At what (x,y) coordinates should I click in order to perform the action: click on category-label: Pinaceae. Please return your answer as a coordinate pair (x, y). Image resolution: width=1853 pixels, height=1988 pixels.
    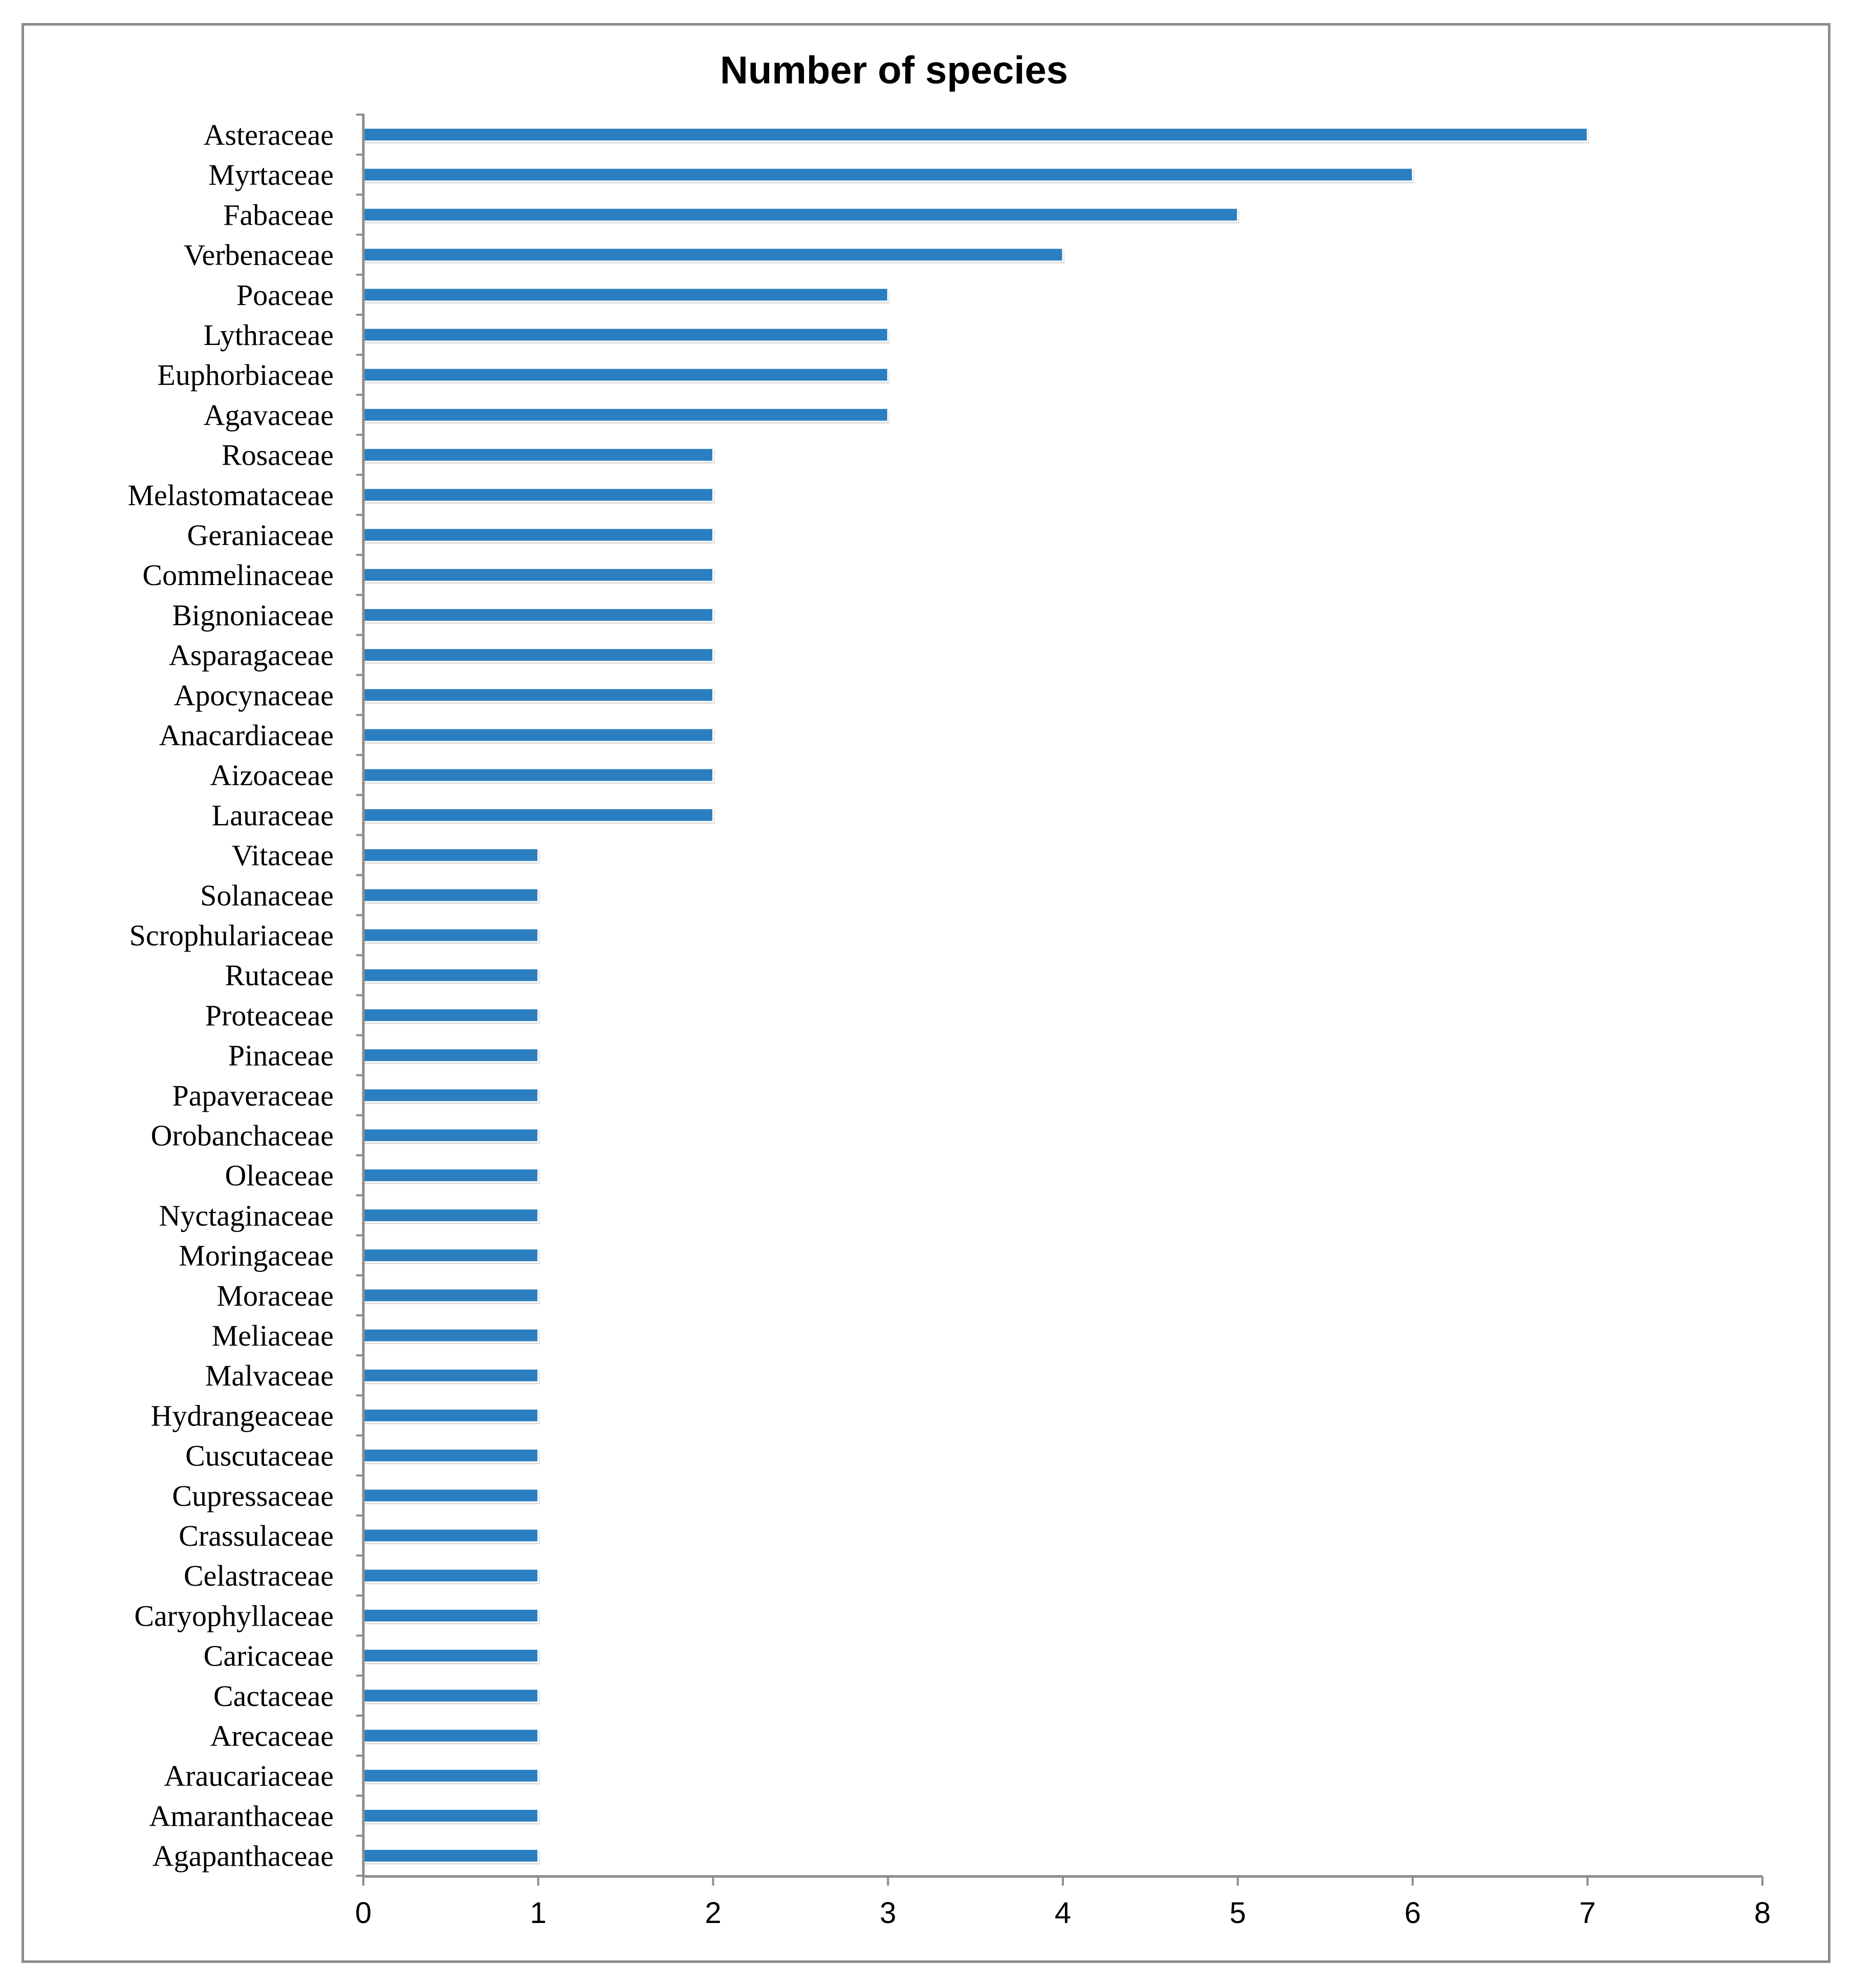
    Looking at the image, I should click on (281, 1055).